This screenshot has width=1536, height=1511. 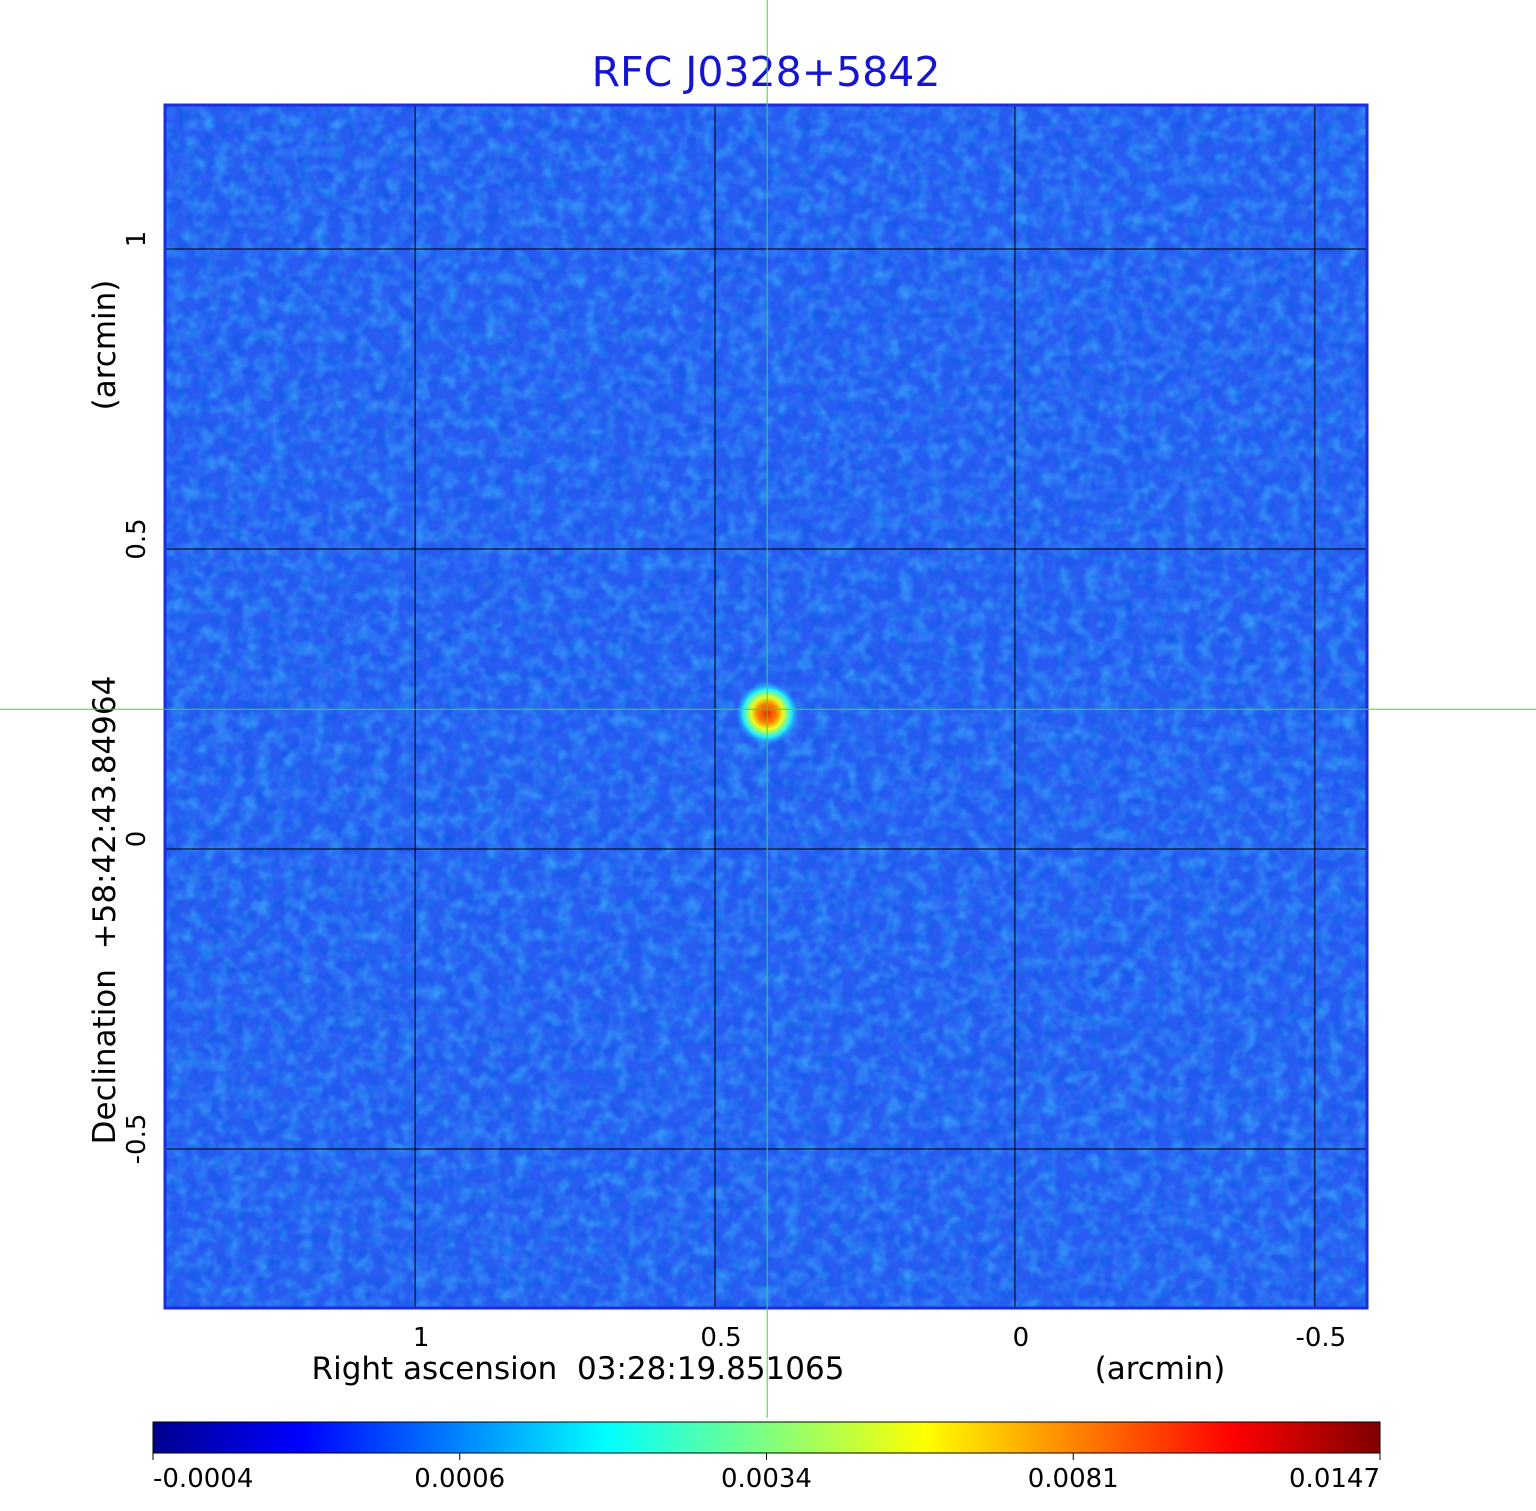 I want to click on y-tick-label: -0.5, so click(x=137, y=1139).